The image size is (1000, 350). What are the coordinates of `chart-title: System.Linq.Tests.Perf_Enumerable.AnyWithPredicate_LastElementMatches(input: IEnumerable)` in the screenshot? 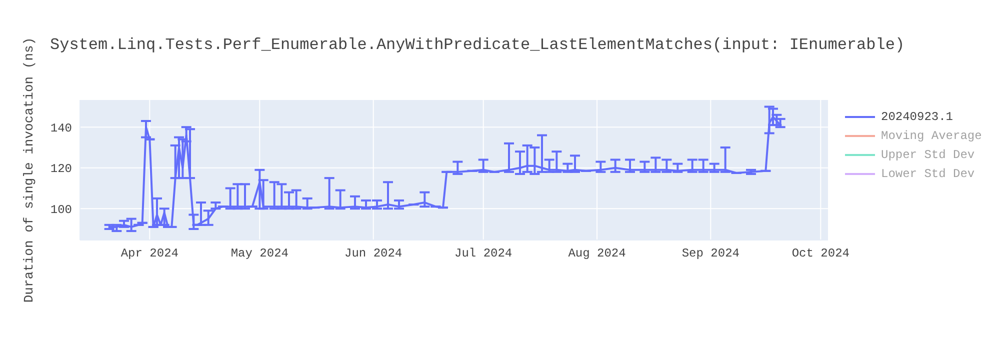 It's located at (477, 45).